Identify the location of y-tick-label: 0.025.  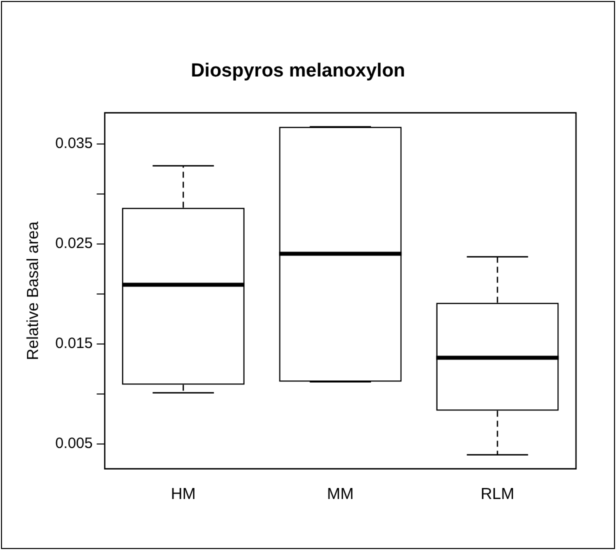
(74, 243).